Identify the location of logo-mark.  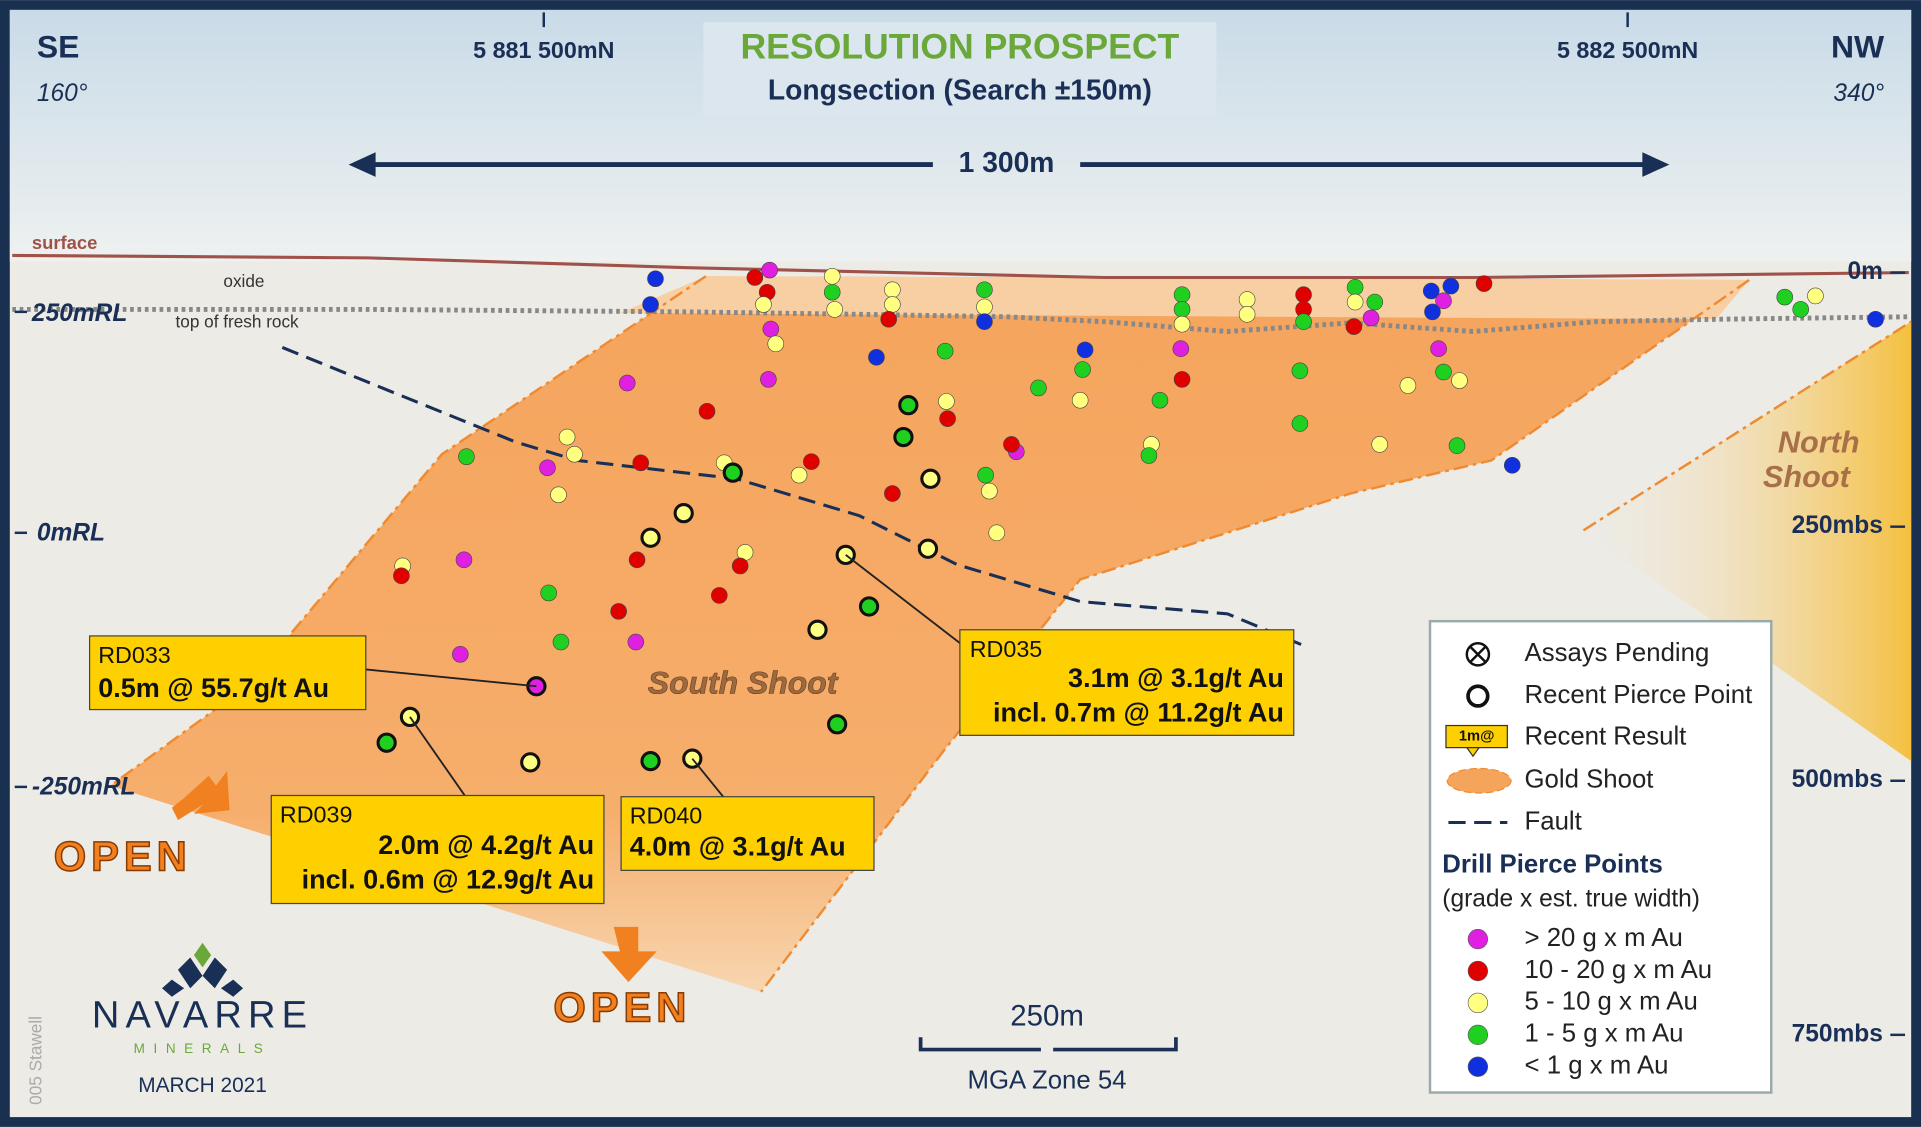
(203, 969).